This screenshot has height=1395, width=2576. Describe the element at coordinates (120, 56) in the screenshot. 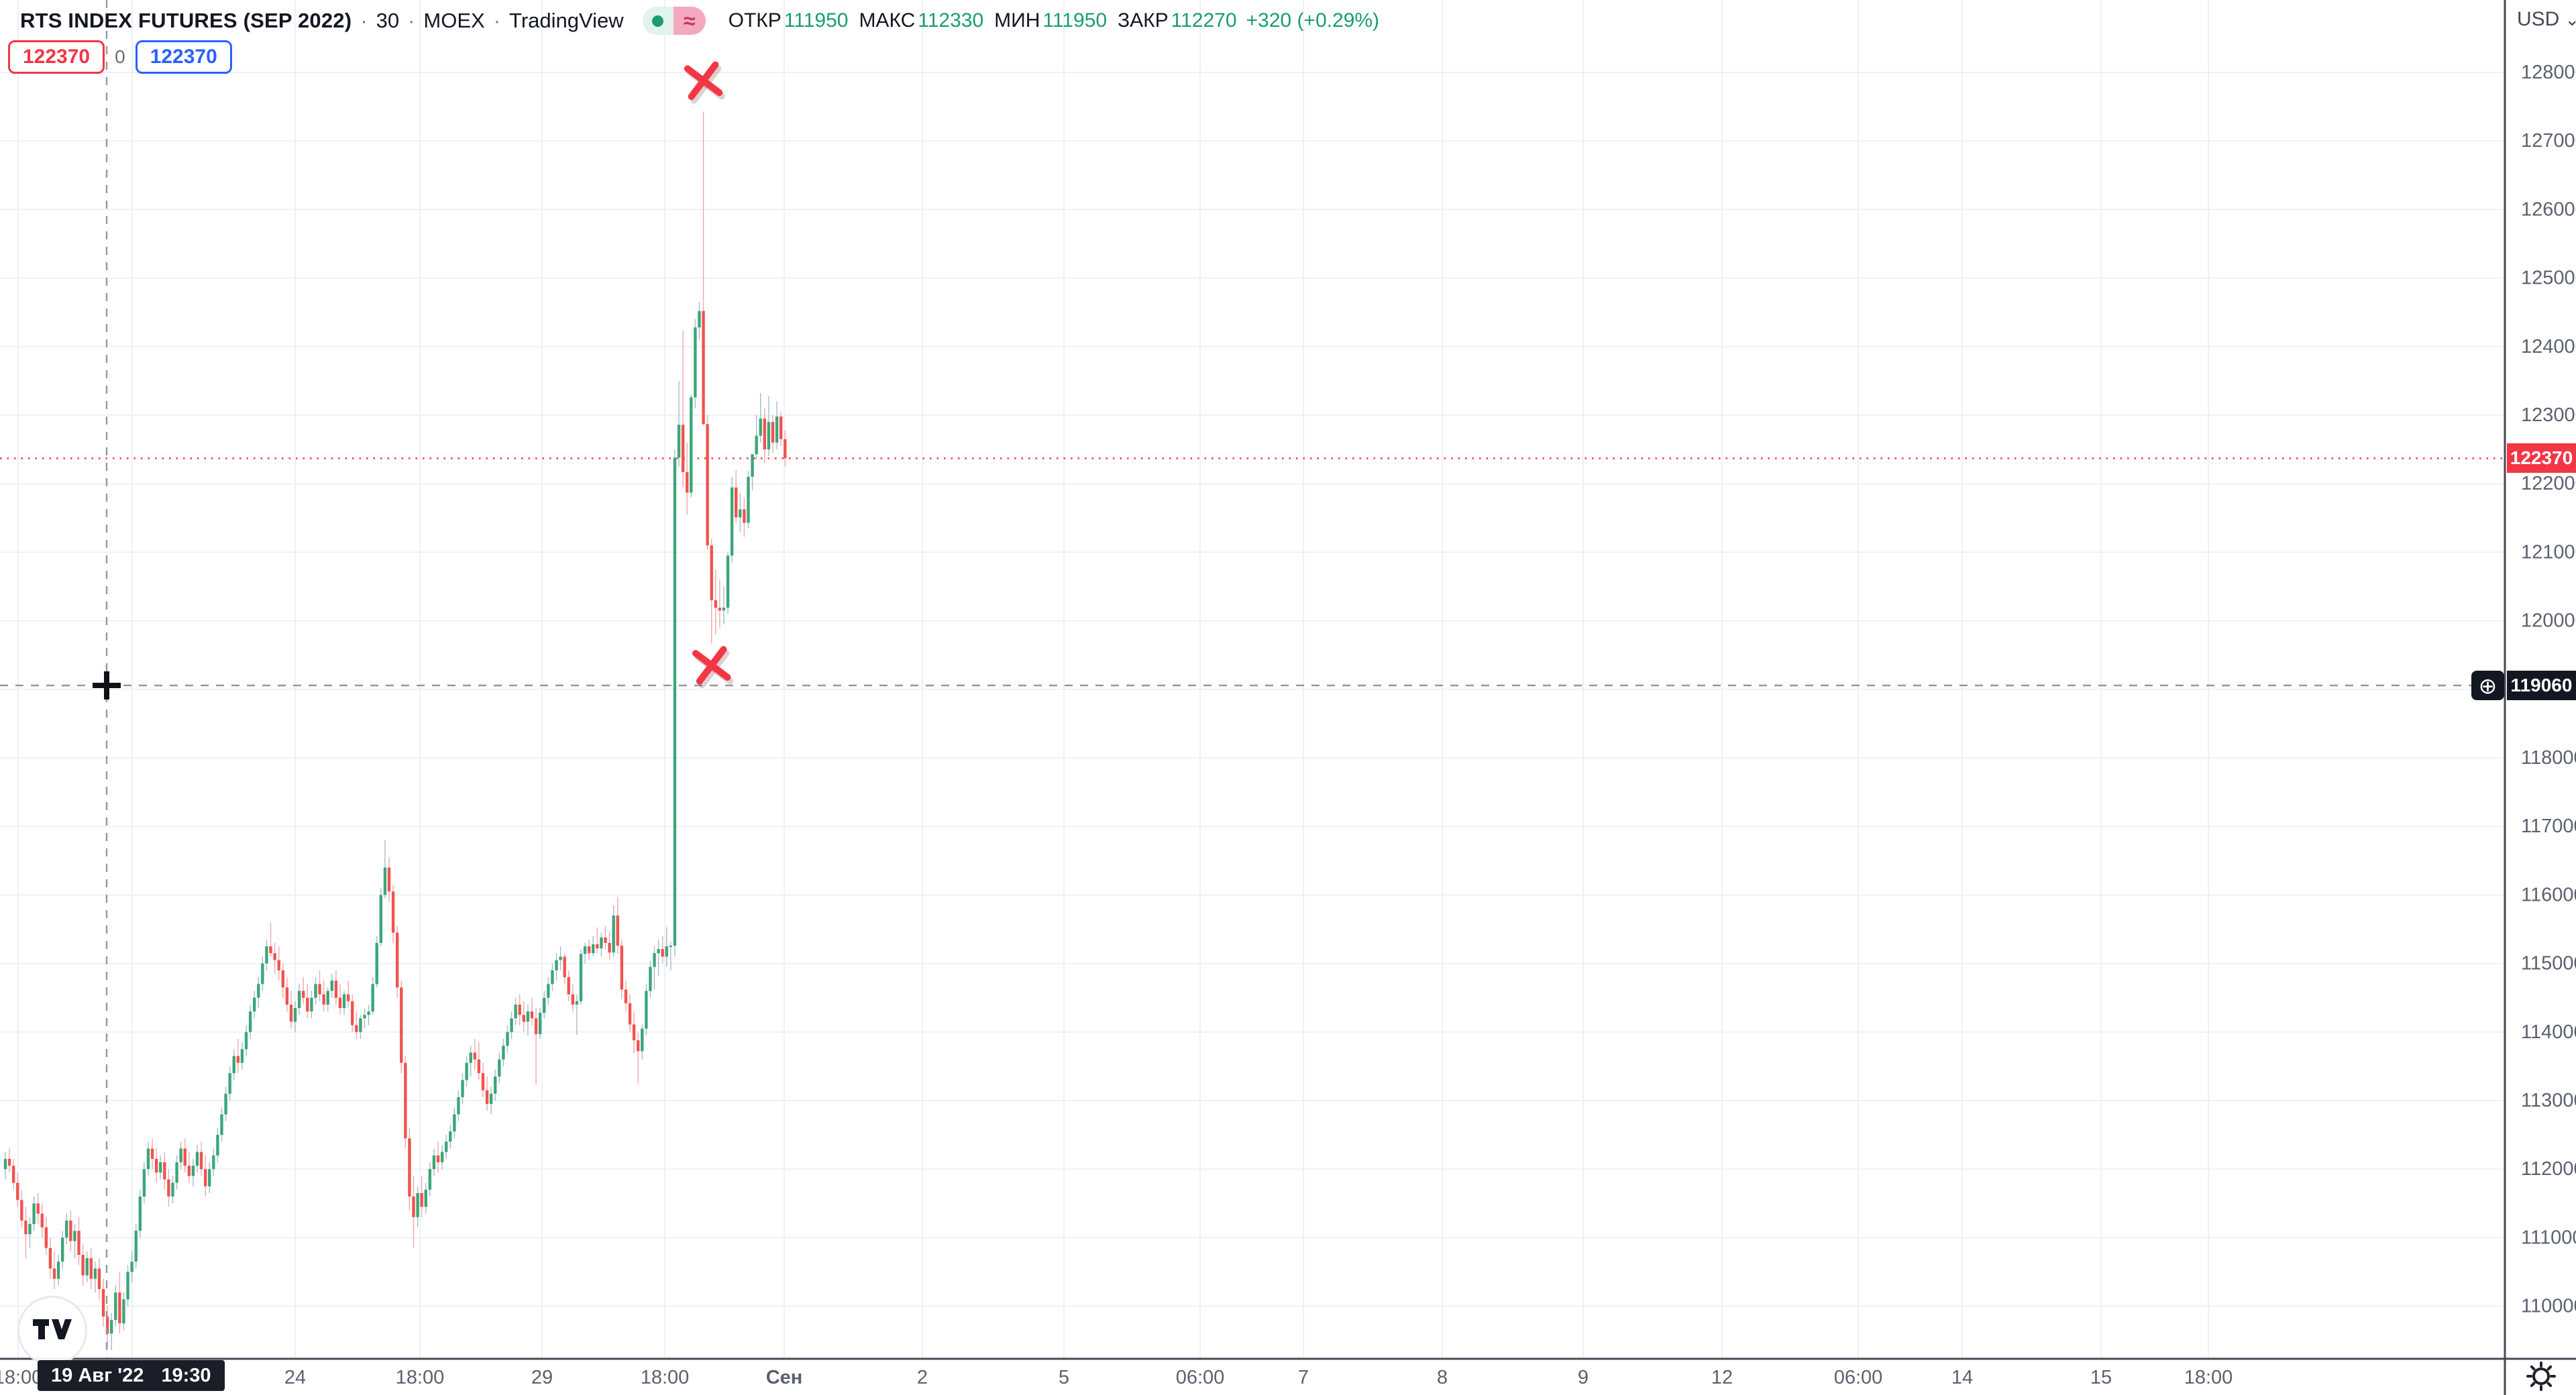

I see `order-quantity: 0` at that location.